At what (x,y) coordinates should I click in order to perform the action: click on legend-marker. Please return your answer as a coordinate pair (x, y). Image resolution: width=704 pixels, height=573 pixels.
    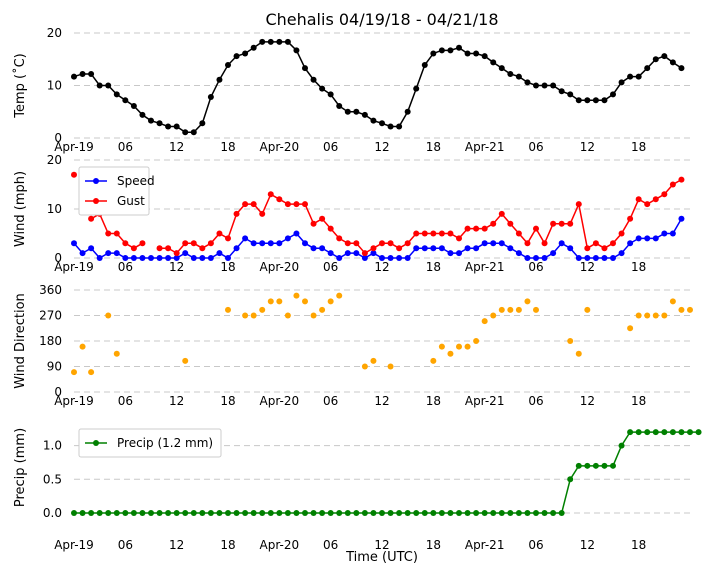
    Looking at the image, I should click on (96, 443).